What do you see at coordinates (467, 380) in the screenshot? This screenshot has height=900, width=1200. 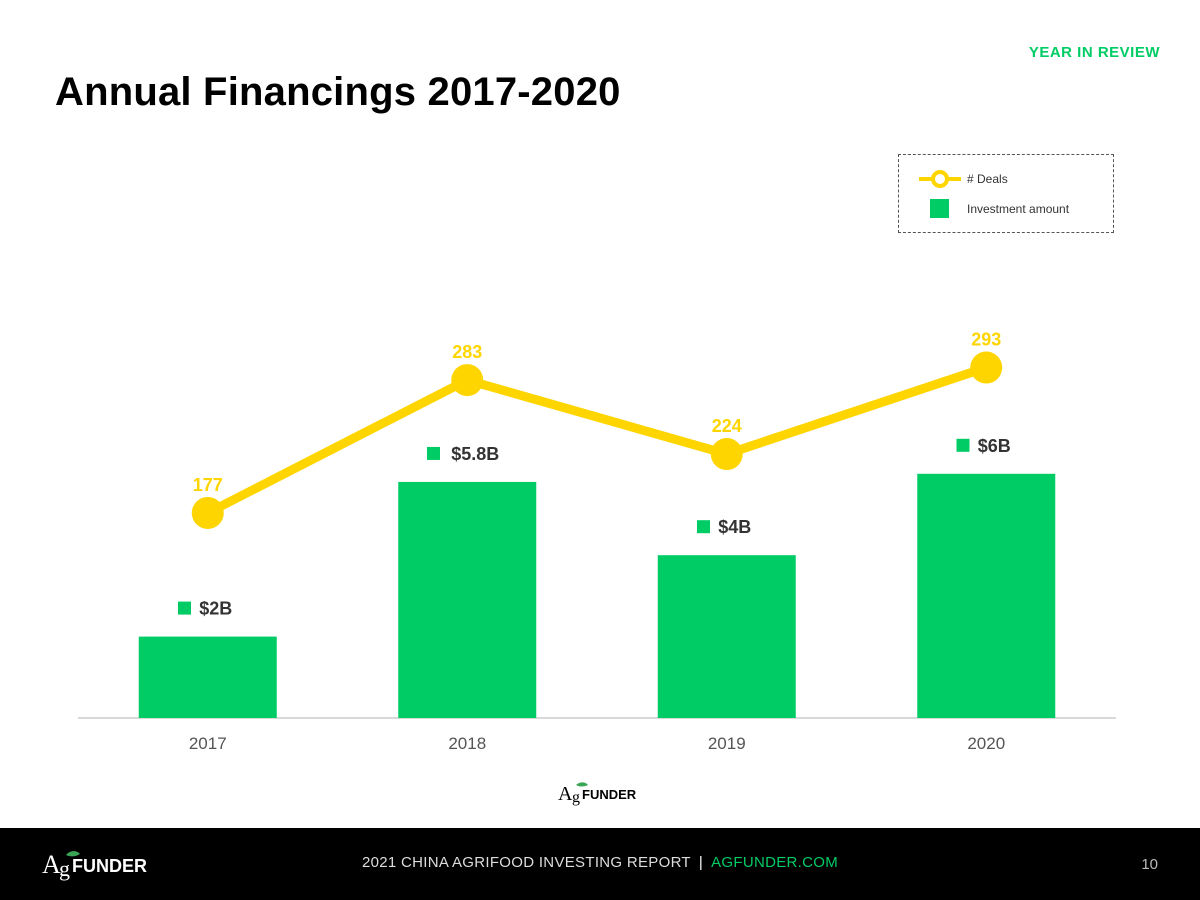 I see `deals-point-2018` at bounding box center [467, 380].